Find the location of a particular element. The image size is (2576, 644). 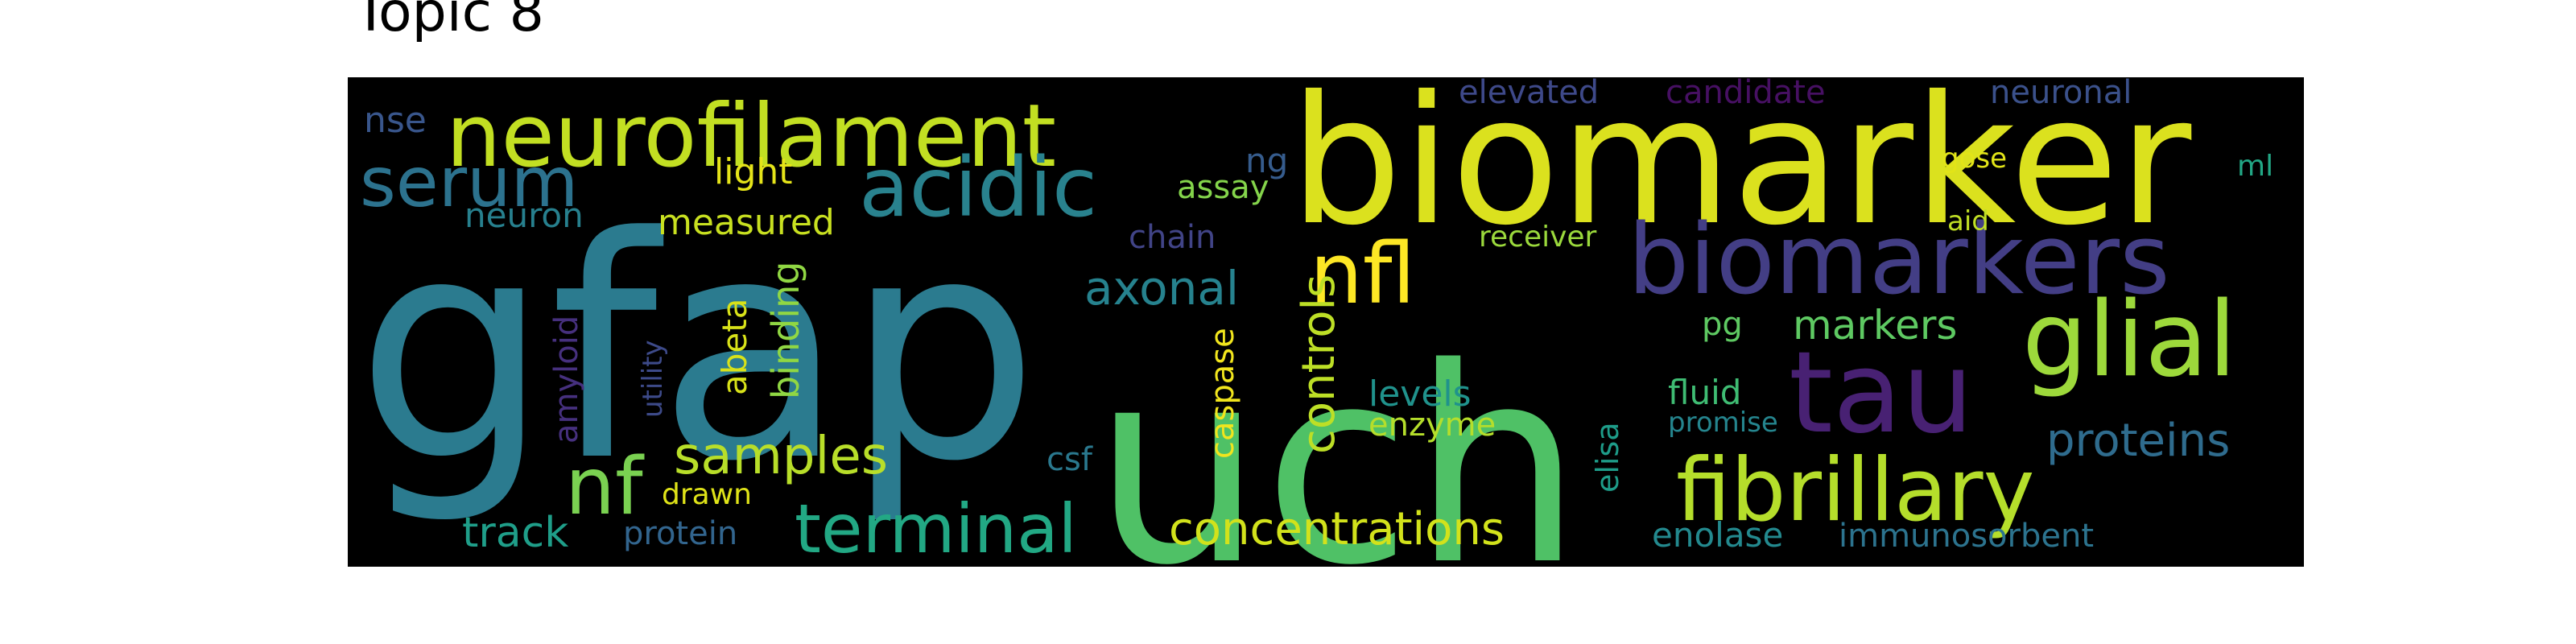

word-biomarkers: biomarkers is located at coordinates (1899, 260).